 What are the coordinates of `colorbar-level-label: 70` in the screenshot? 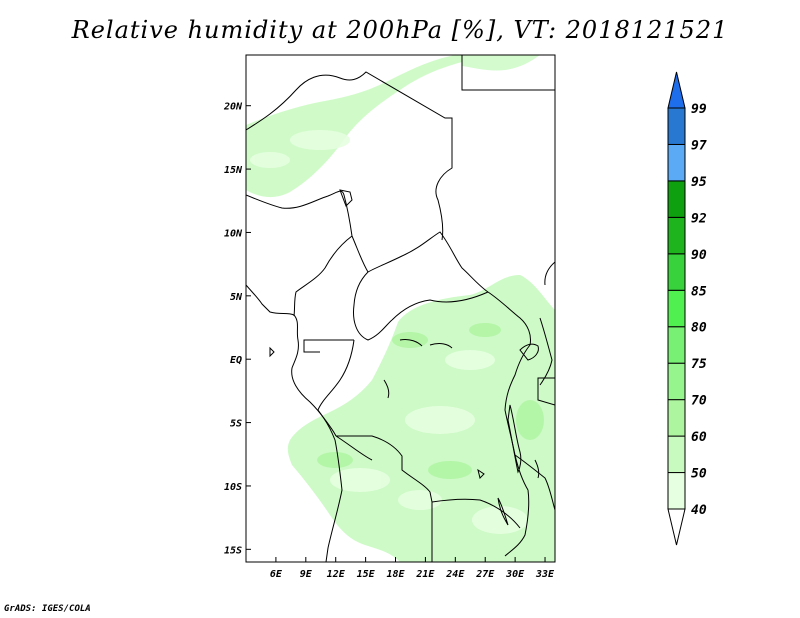 It's located at (699, 401).